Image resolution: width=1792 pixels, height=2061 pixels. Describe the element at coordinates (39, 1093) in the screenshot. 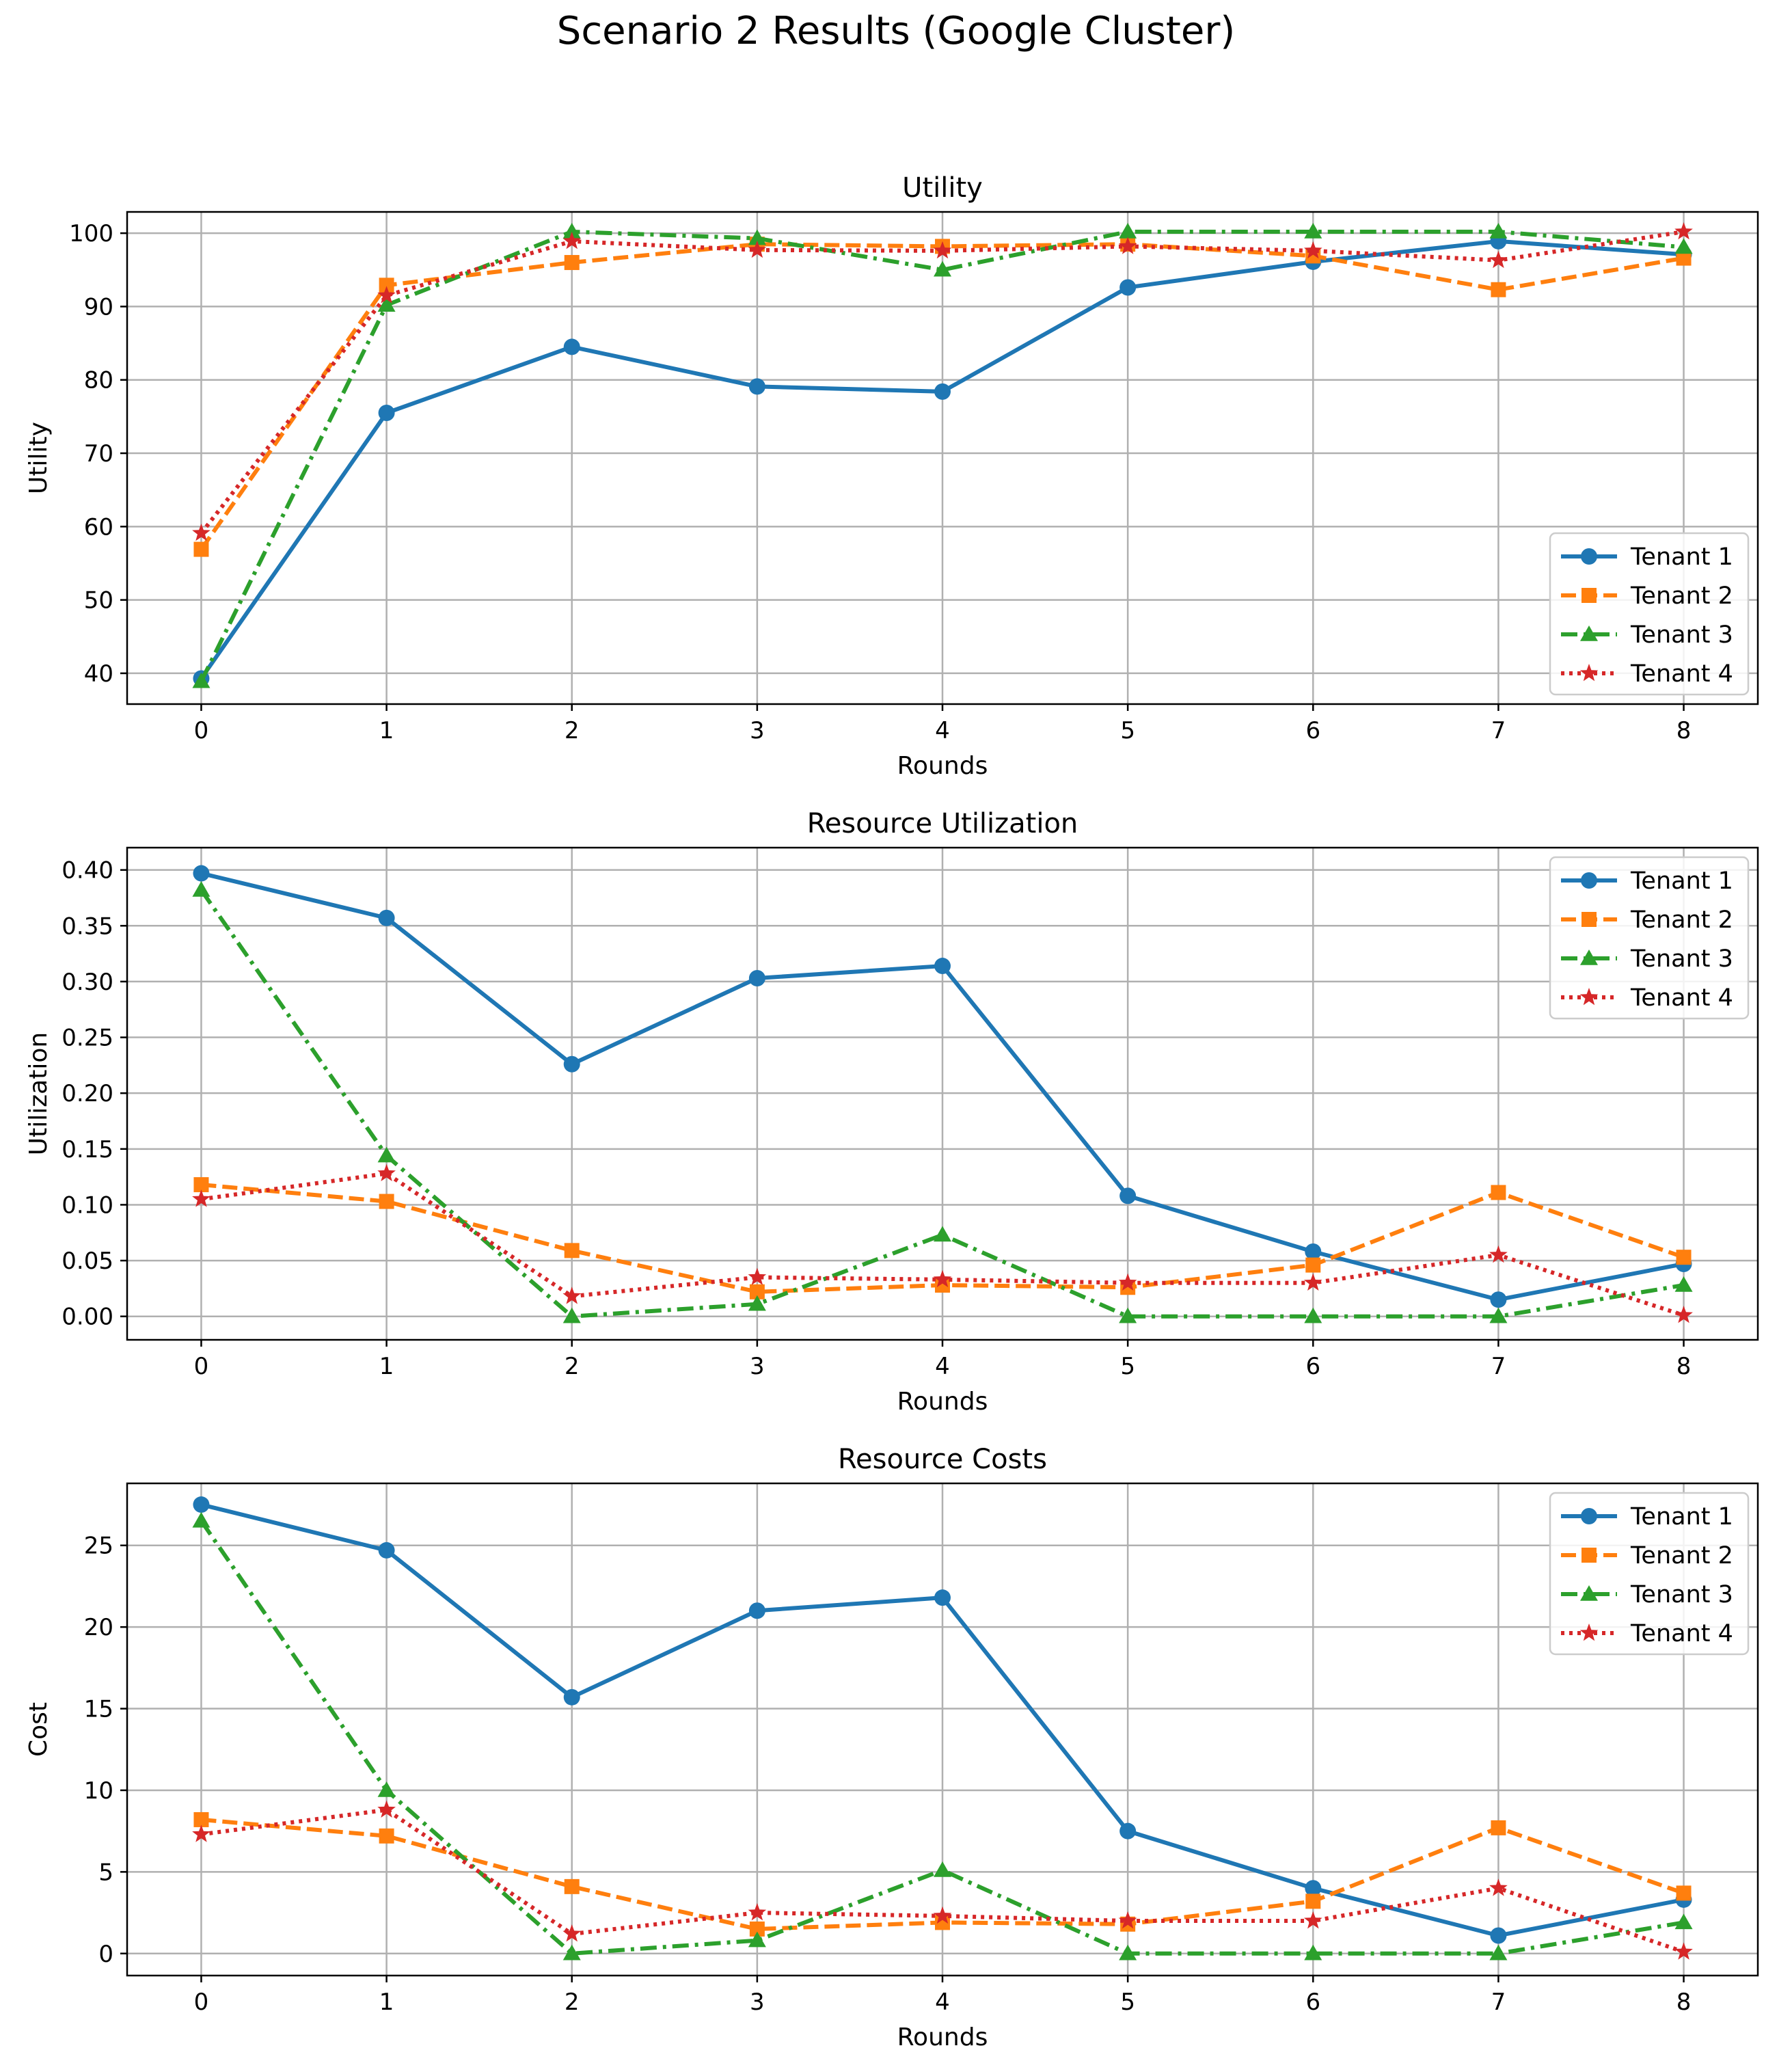

I see `y-axis-label: Utilization` at that location.